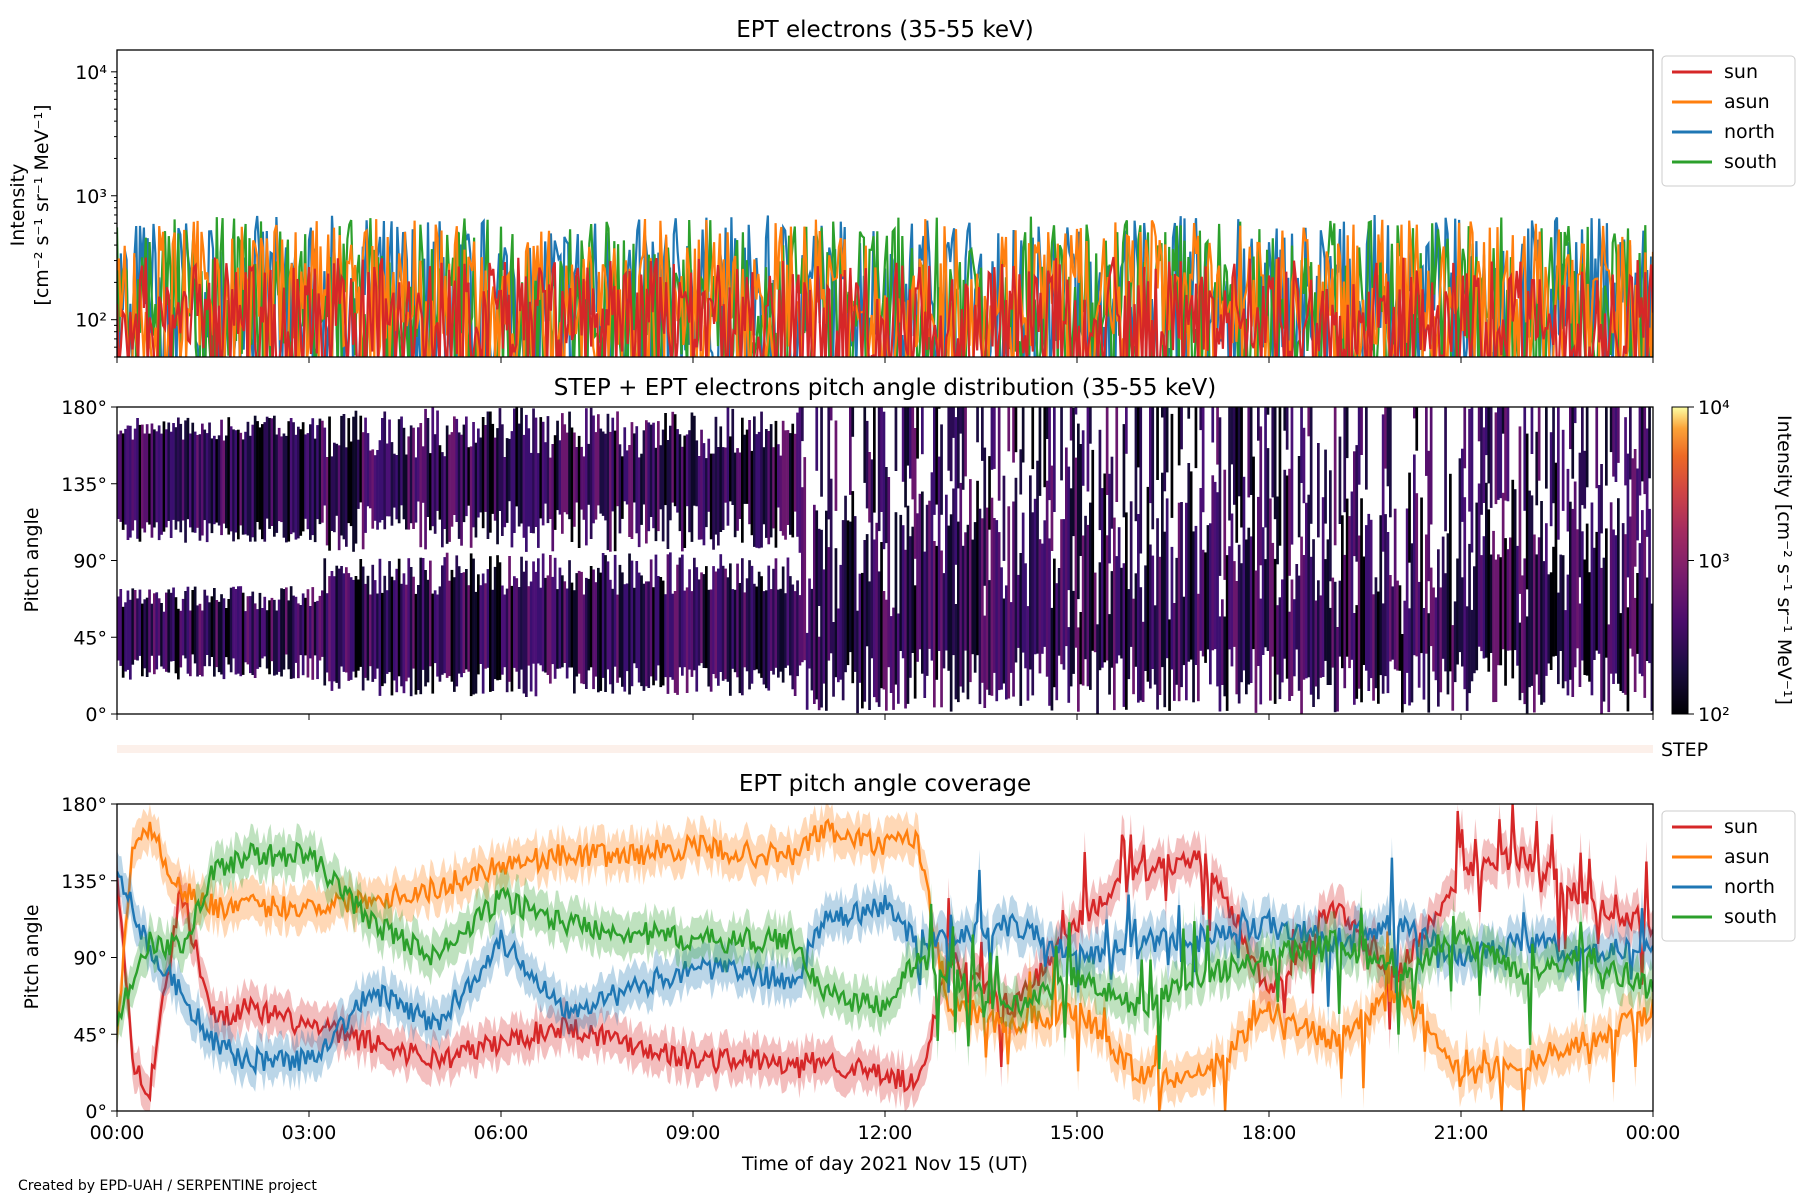  What do you see at coordinates (1747, 857) in the screenshot?
I see `legend-label-asun: asun` at bounding box center [1747, 857].